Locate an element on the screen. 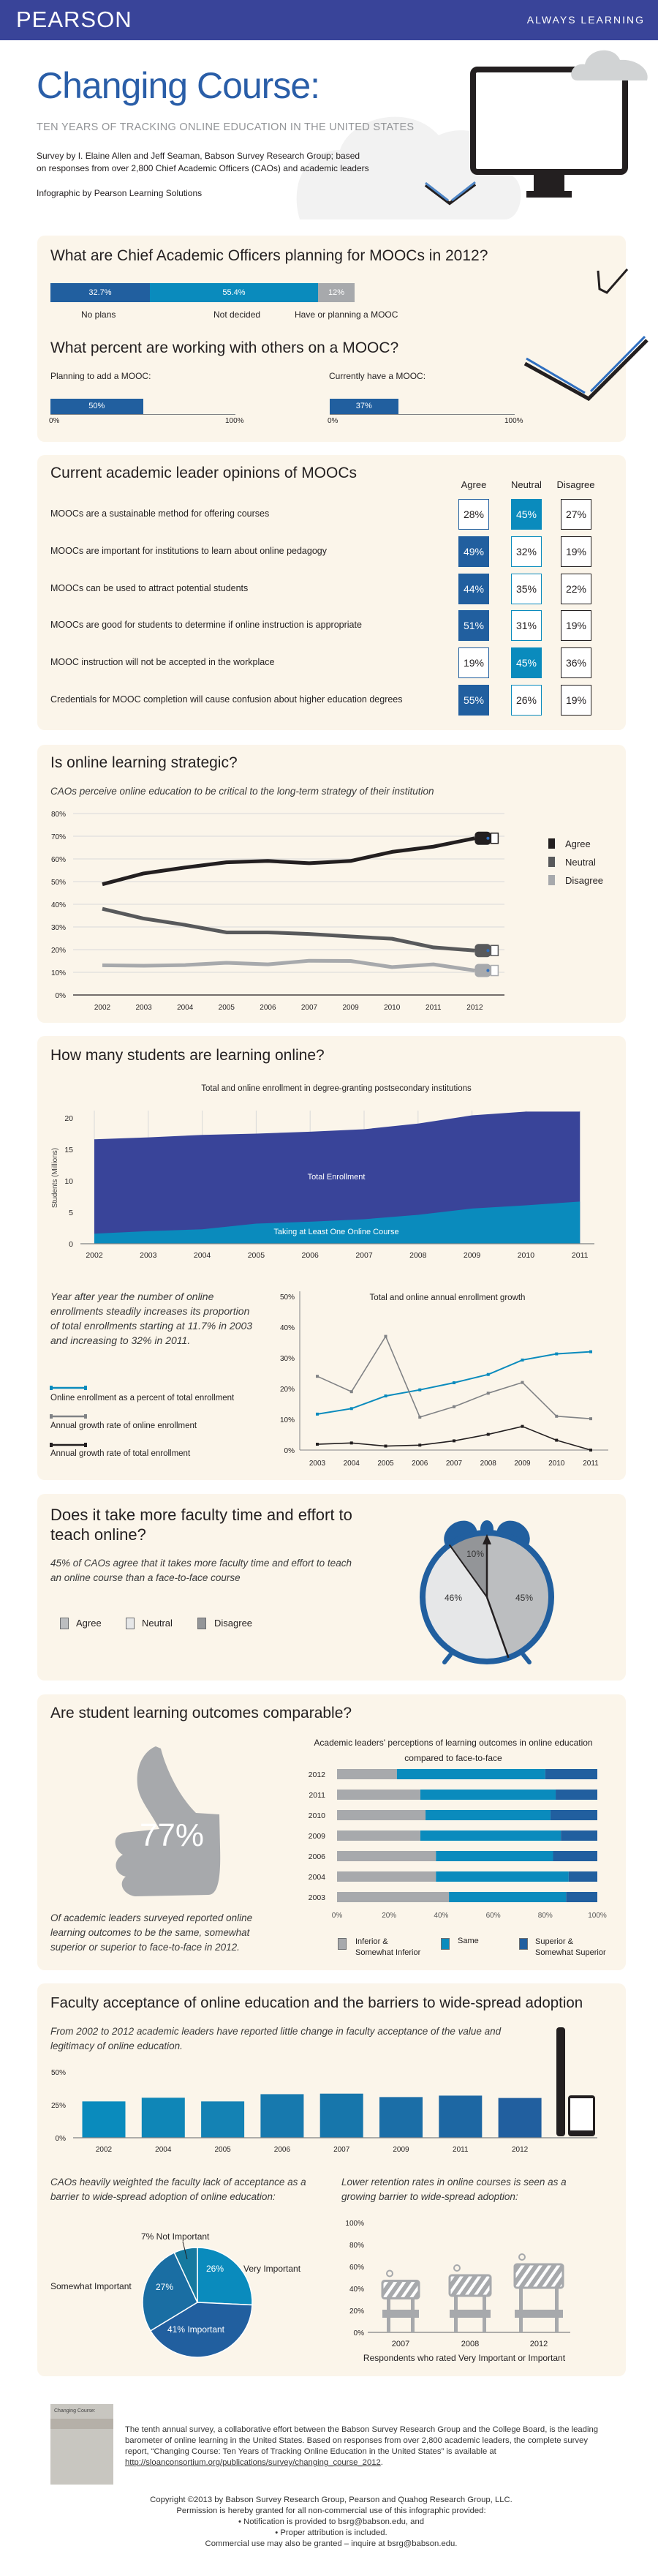 The width and height of the screenshot is (658, 2576). legend-disagree: Disagree is located at coordinates (233, 1623).